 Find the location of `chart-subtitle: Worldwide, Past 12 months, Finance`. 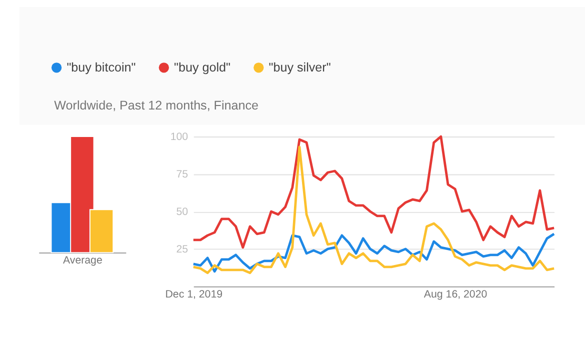

chart-subtitle: Worldwide, Past 12 months, Finance is located at coordinates (156, 105).